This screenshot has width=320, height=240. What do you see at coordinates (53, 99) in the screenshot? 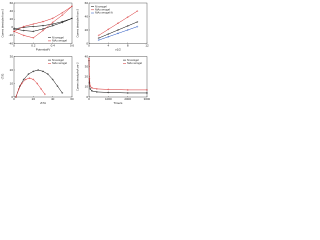
I see `x-tick-label: 40` at bounding box center [53, 99].